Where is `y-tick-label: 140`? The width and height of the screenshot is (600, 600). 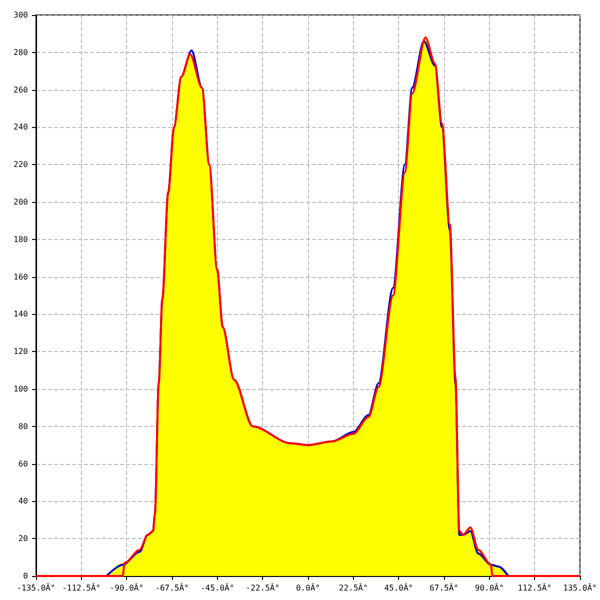
y-tick-label: 140 is located at coordinates (21, 314).